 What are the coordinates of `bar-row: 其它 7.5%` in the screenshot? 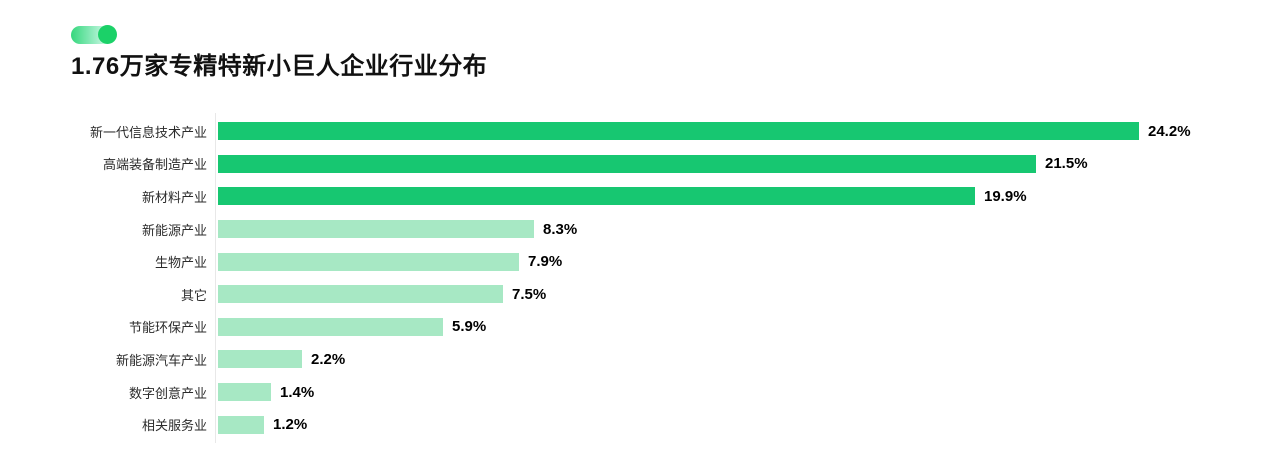 It's located at (652, 294).